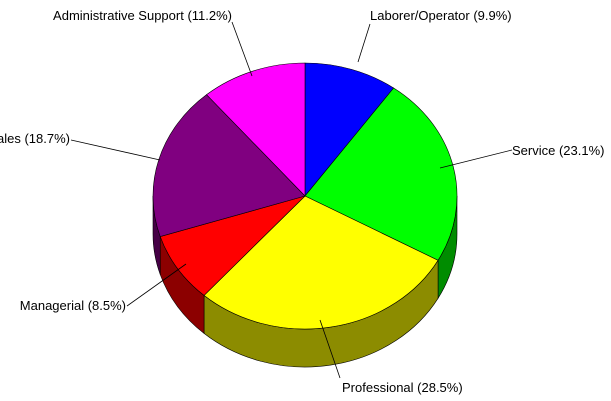 This screenshot has height=401, width=611. I want to click on slice-label-professional: Professional (28.5%), so click(402, 387).